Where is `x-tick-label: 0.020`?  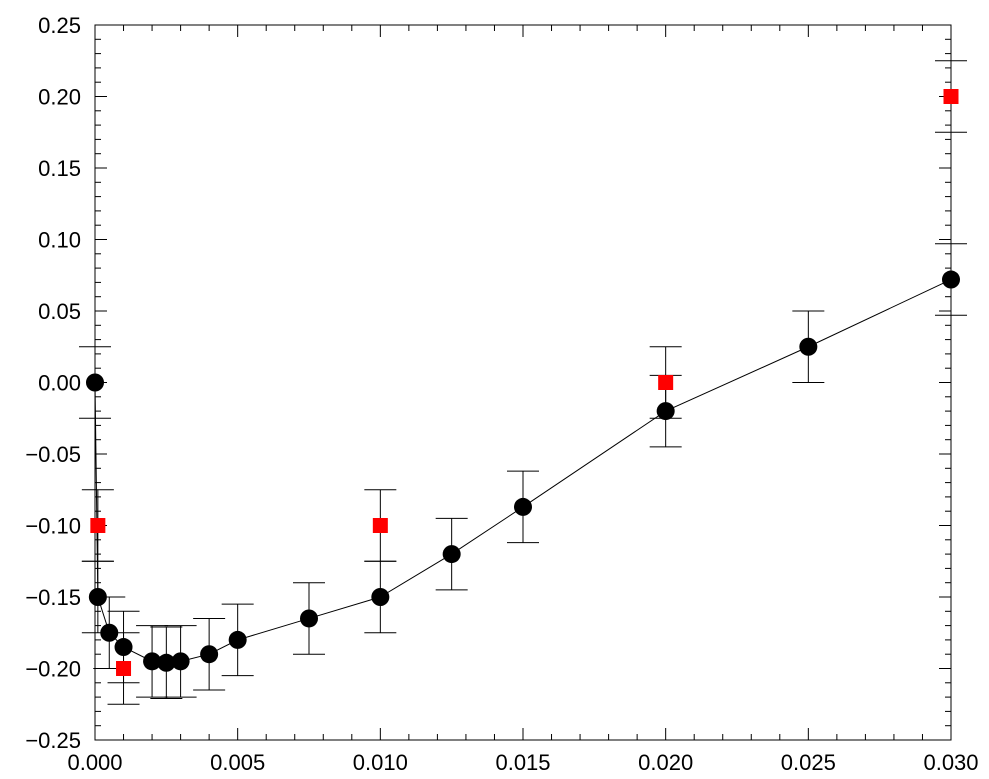
x-tick-label: 0.020 is located at coordinates (665, 762).